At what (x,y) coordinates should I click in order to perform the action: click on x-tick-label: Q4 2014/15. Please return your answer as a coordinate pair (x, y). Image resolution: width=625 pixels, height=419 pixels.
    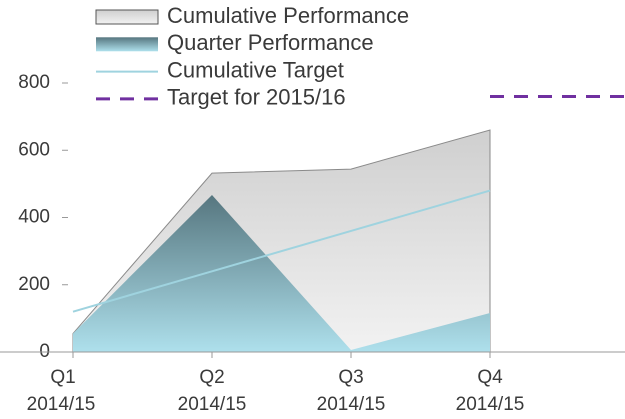
    Looking at the image, I should click on (490, 391).